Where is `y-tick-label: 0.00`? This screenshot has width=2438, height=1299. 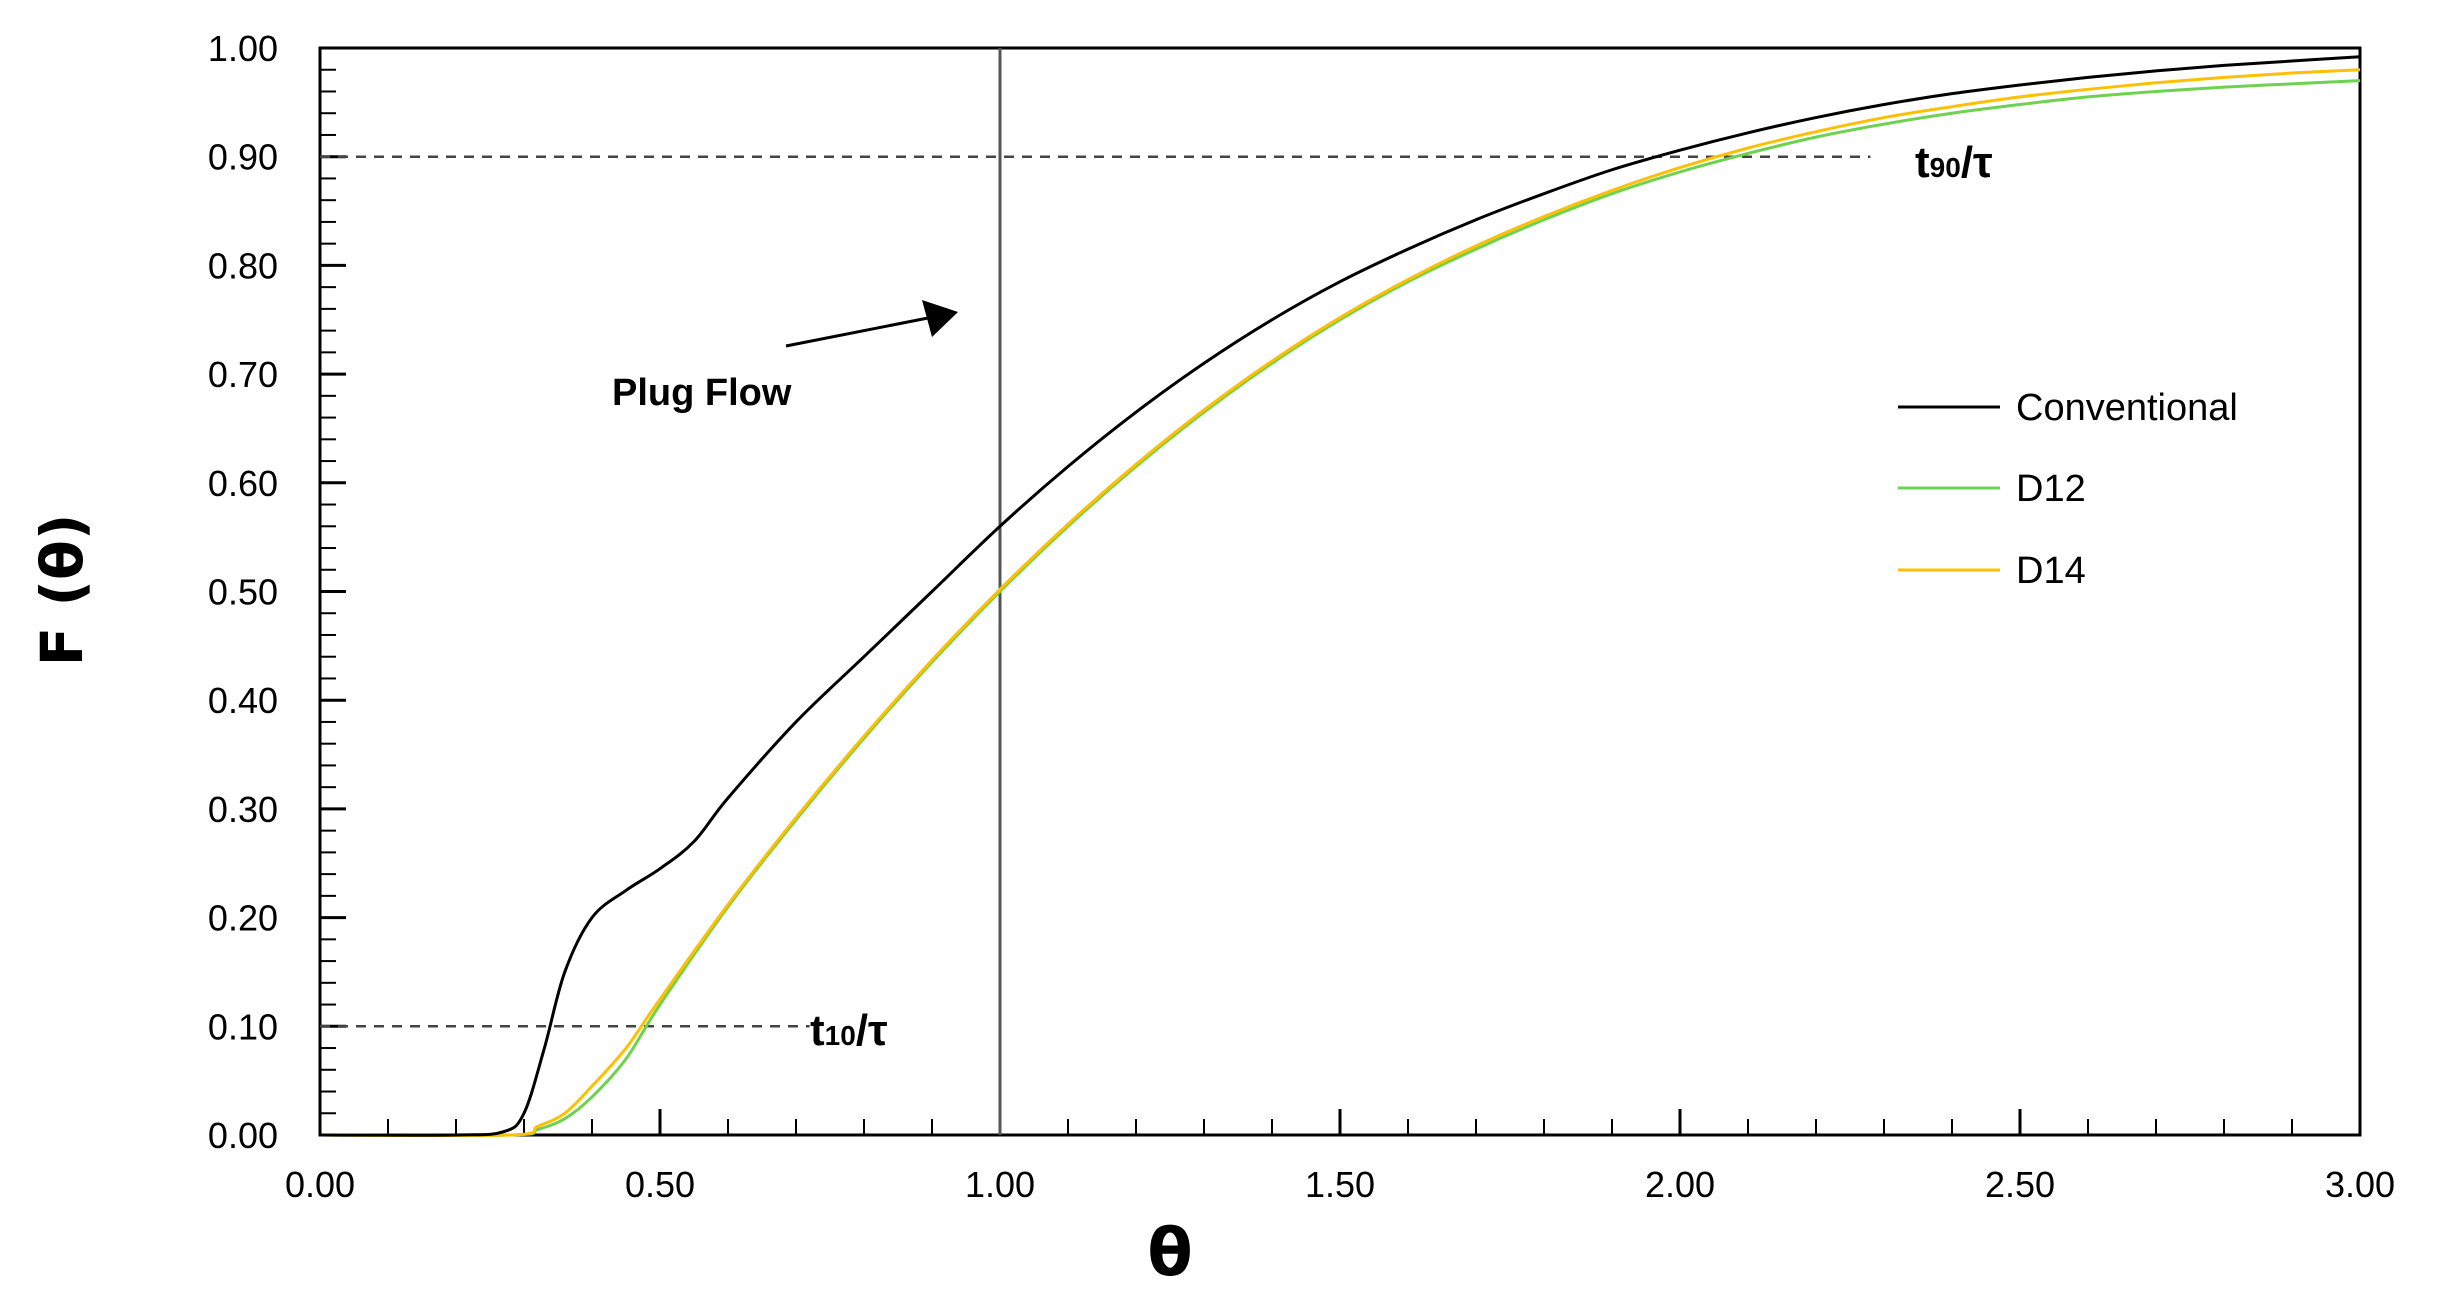
y-tick-label: 0.00 is located at coordinates (243, 1135).